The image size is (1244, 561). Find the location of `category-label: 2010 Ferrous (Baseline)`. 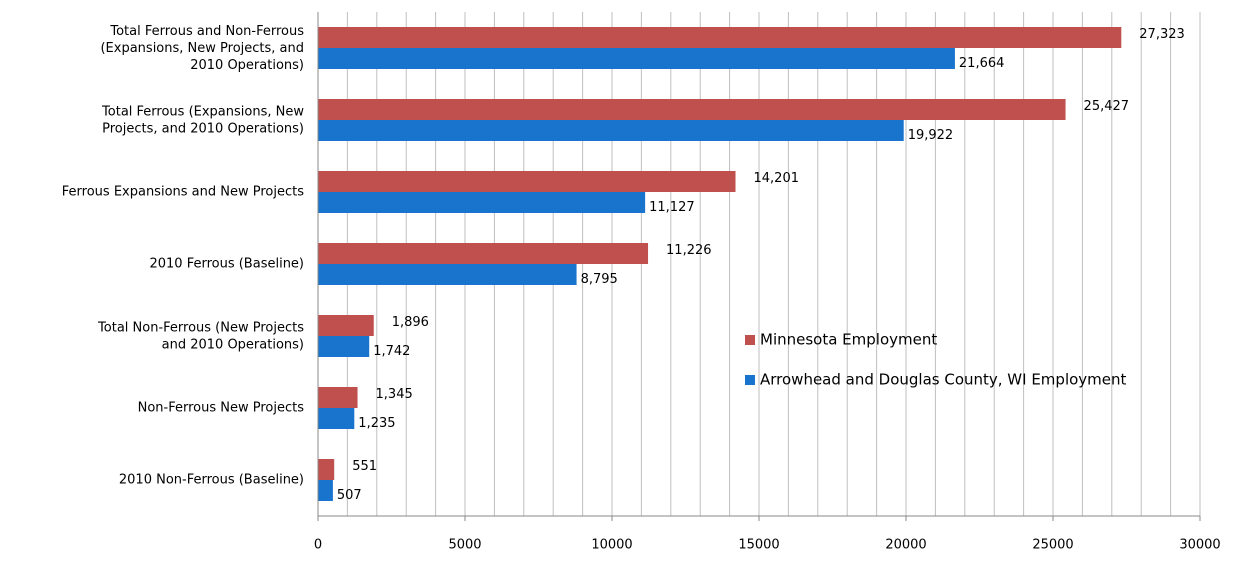

category-label: 2010 Ferrous (Baseline) is located at coordinates (226, 264).